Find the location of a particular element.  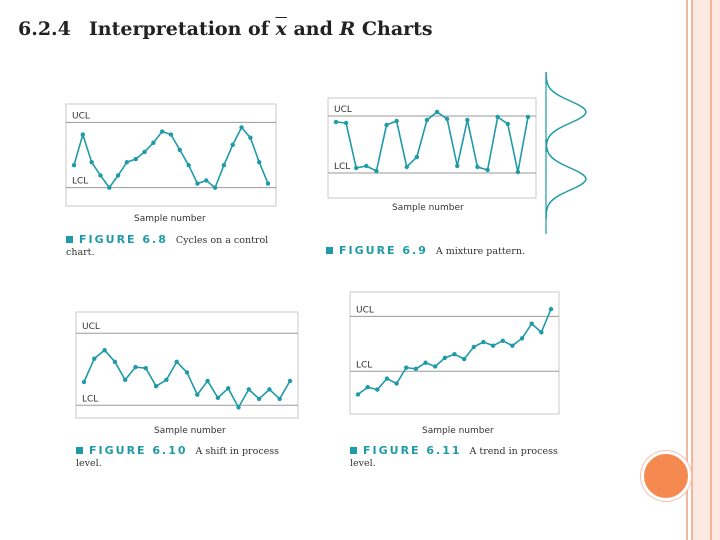

figure-label: FIGURE 6.8 is located at coordinates (123, 239).